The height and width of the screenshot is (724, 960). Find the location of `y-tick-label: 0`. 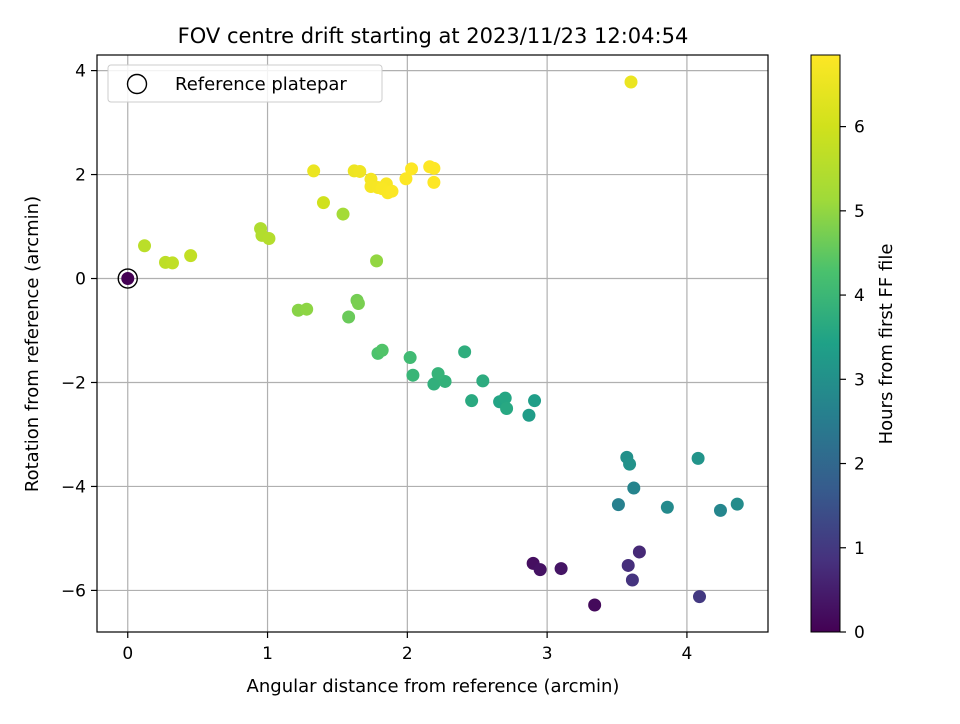

y-tick-label: 0 is located at coordinates (80, 280).